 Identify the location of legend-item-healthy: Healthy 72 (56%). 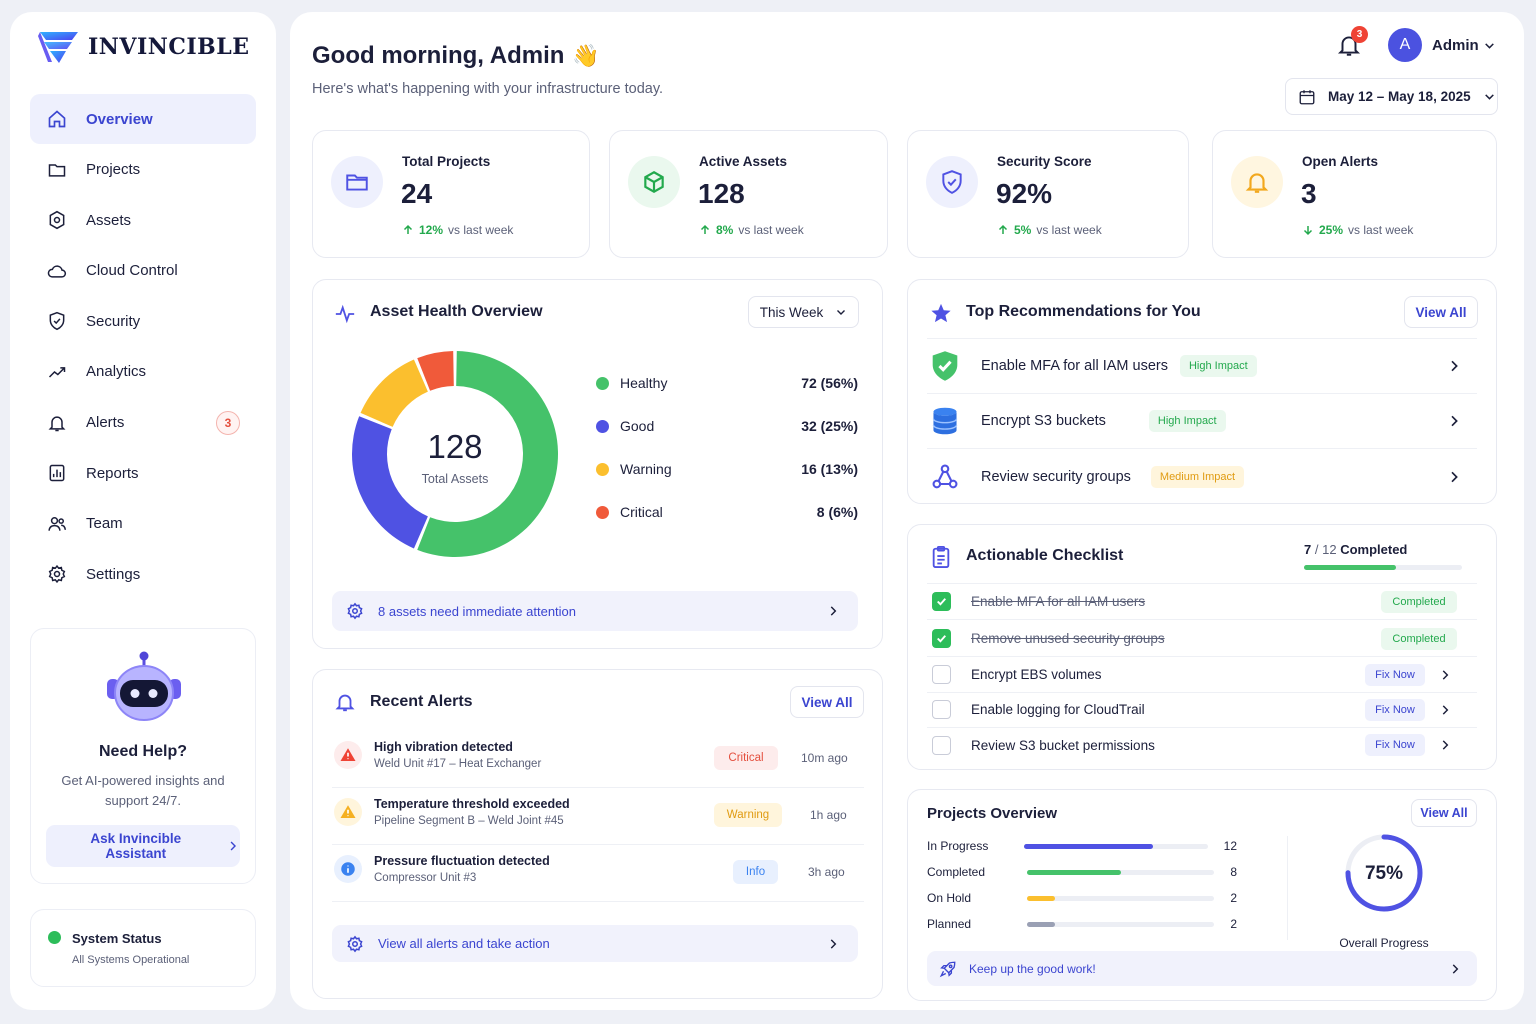
(727, 383).